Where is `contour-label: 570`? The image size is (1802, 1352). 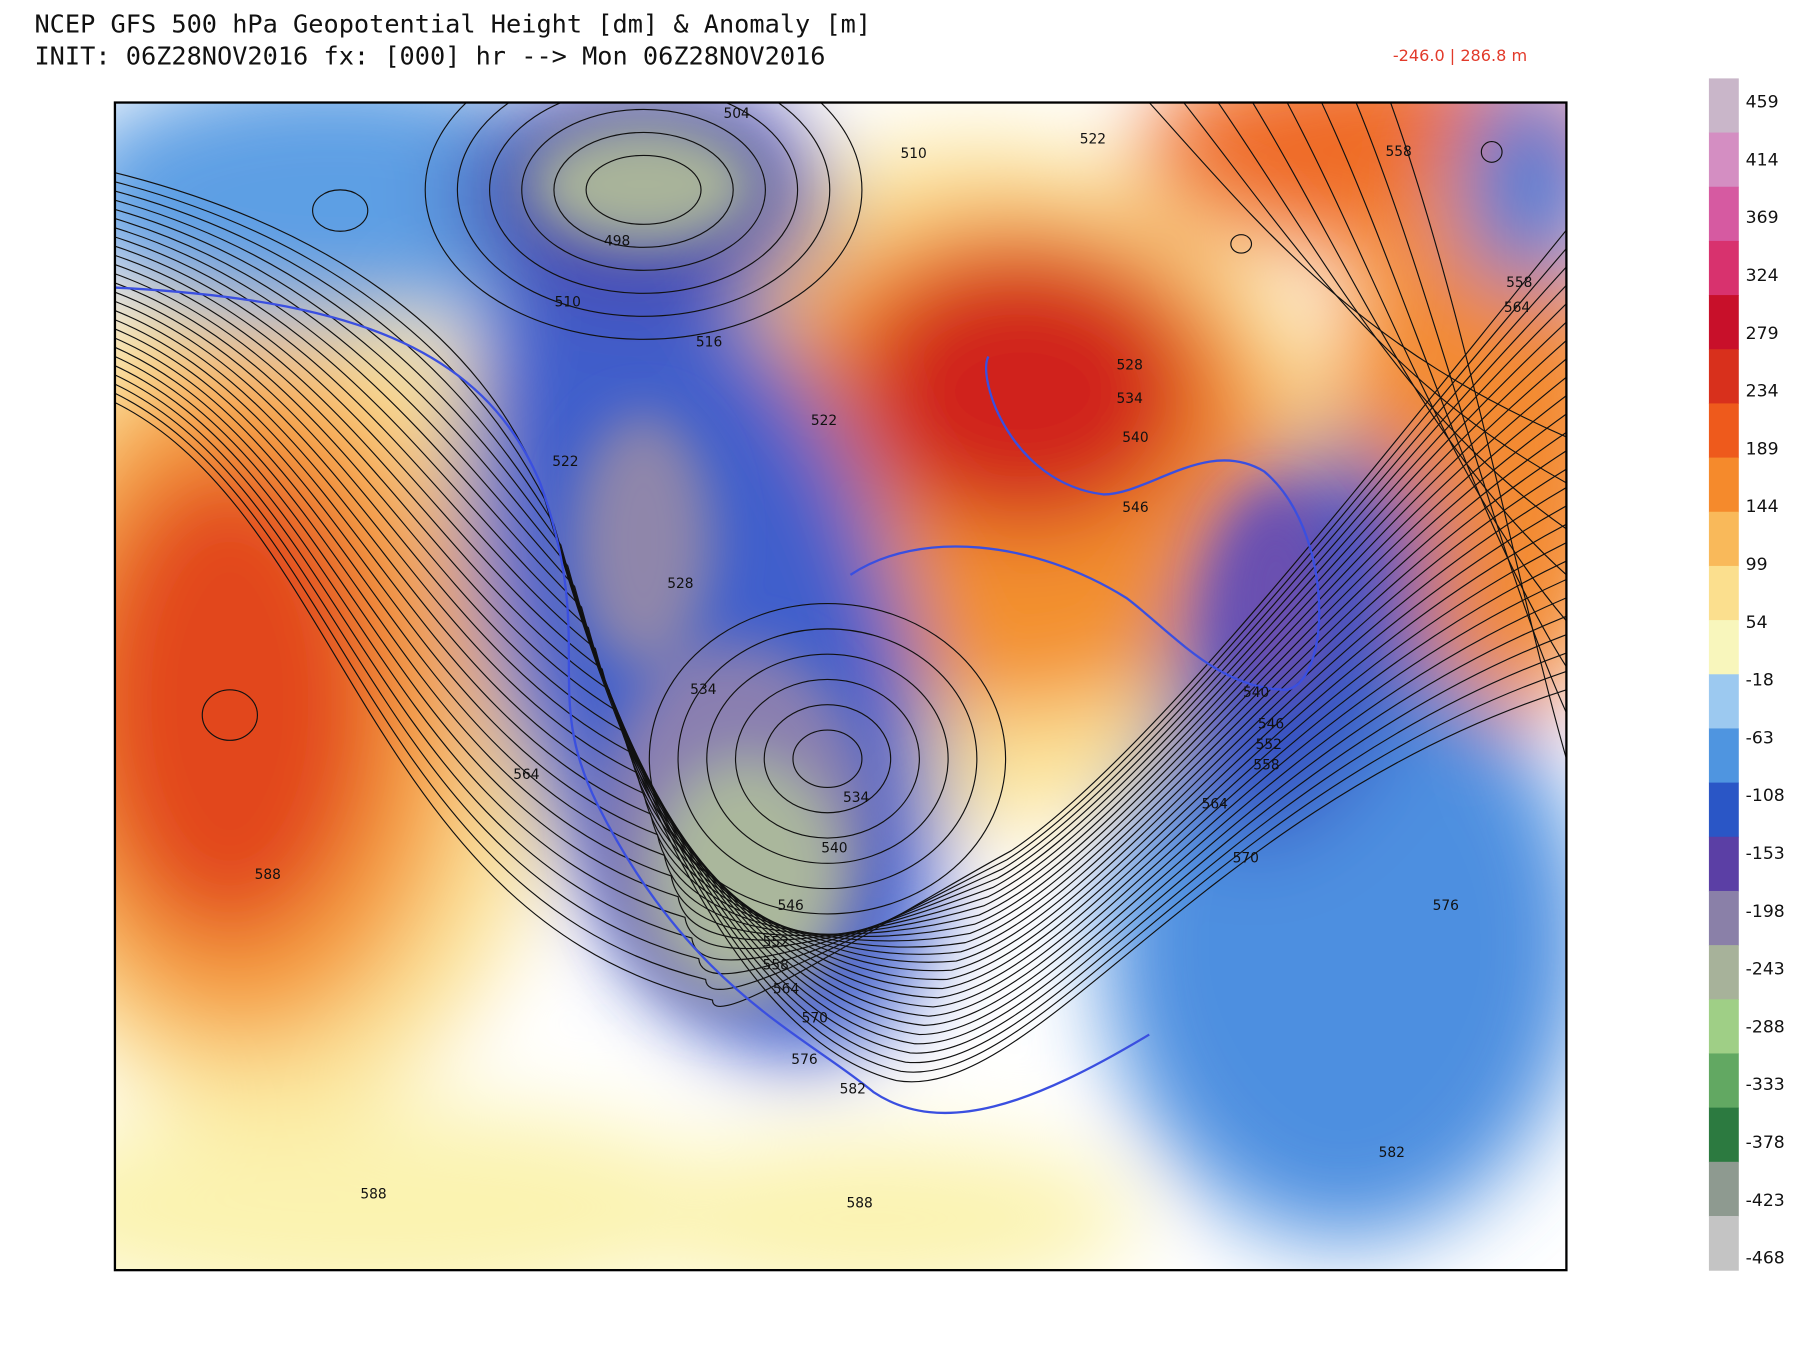 contour-label: 570 is located at coordinates (815, 1018).